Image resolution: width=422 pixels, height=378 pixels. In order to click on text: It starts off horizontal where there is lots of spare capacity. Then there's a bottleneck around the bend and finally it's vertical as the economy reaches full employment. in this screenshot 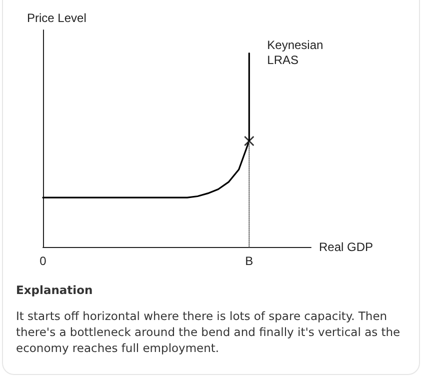, I will do `click(209, 332)`.